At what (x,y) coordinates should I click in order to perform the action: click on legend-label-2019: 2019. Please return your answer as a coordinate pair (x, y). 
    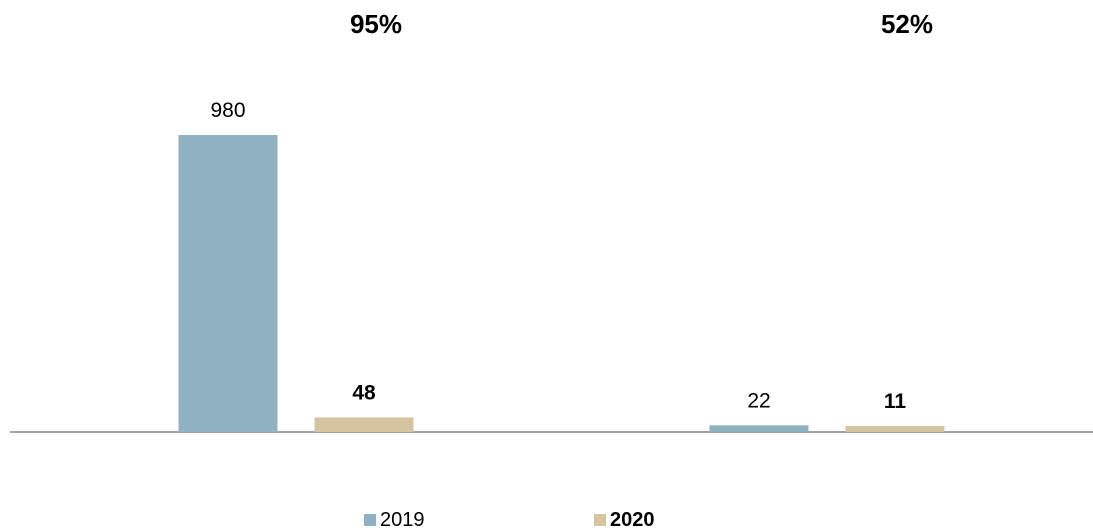
    Looking at the image, I should click on (402, 519).